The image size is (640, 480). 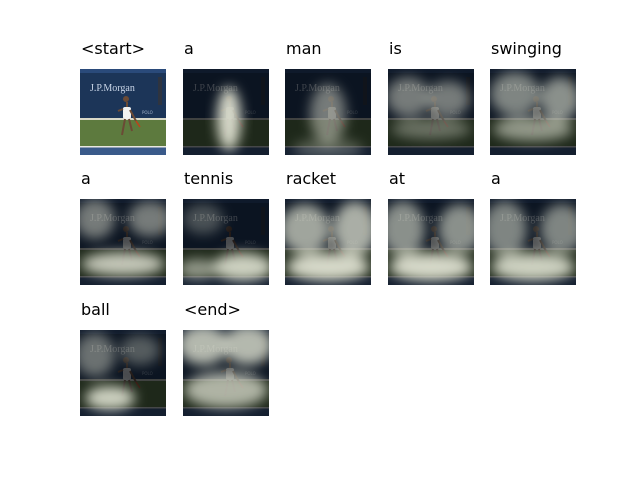 I want to click on word-label: <start>, so click(x=113, y=48).